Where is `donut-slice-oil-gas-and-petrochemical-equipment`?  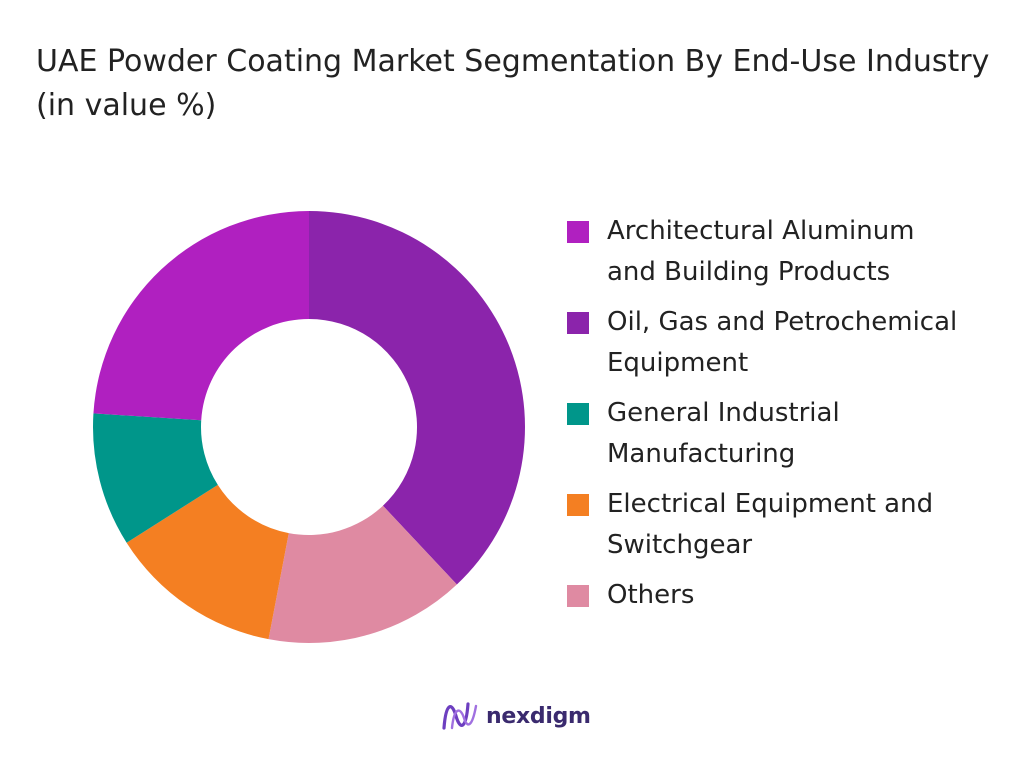 donut-slice-oil-gas-and-petrochemical-equipment is located at coordinates (417, 398).